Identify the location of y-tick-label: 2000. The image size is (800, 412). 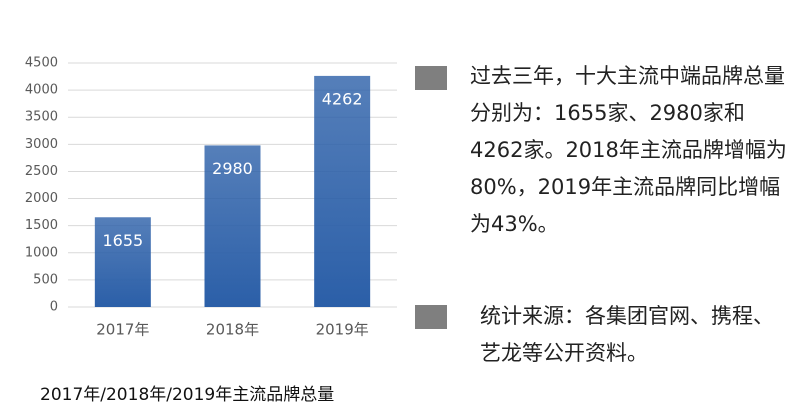
(41, 198).